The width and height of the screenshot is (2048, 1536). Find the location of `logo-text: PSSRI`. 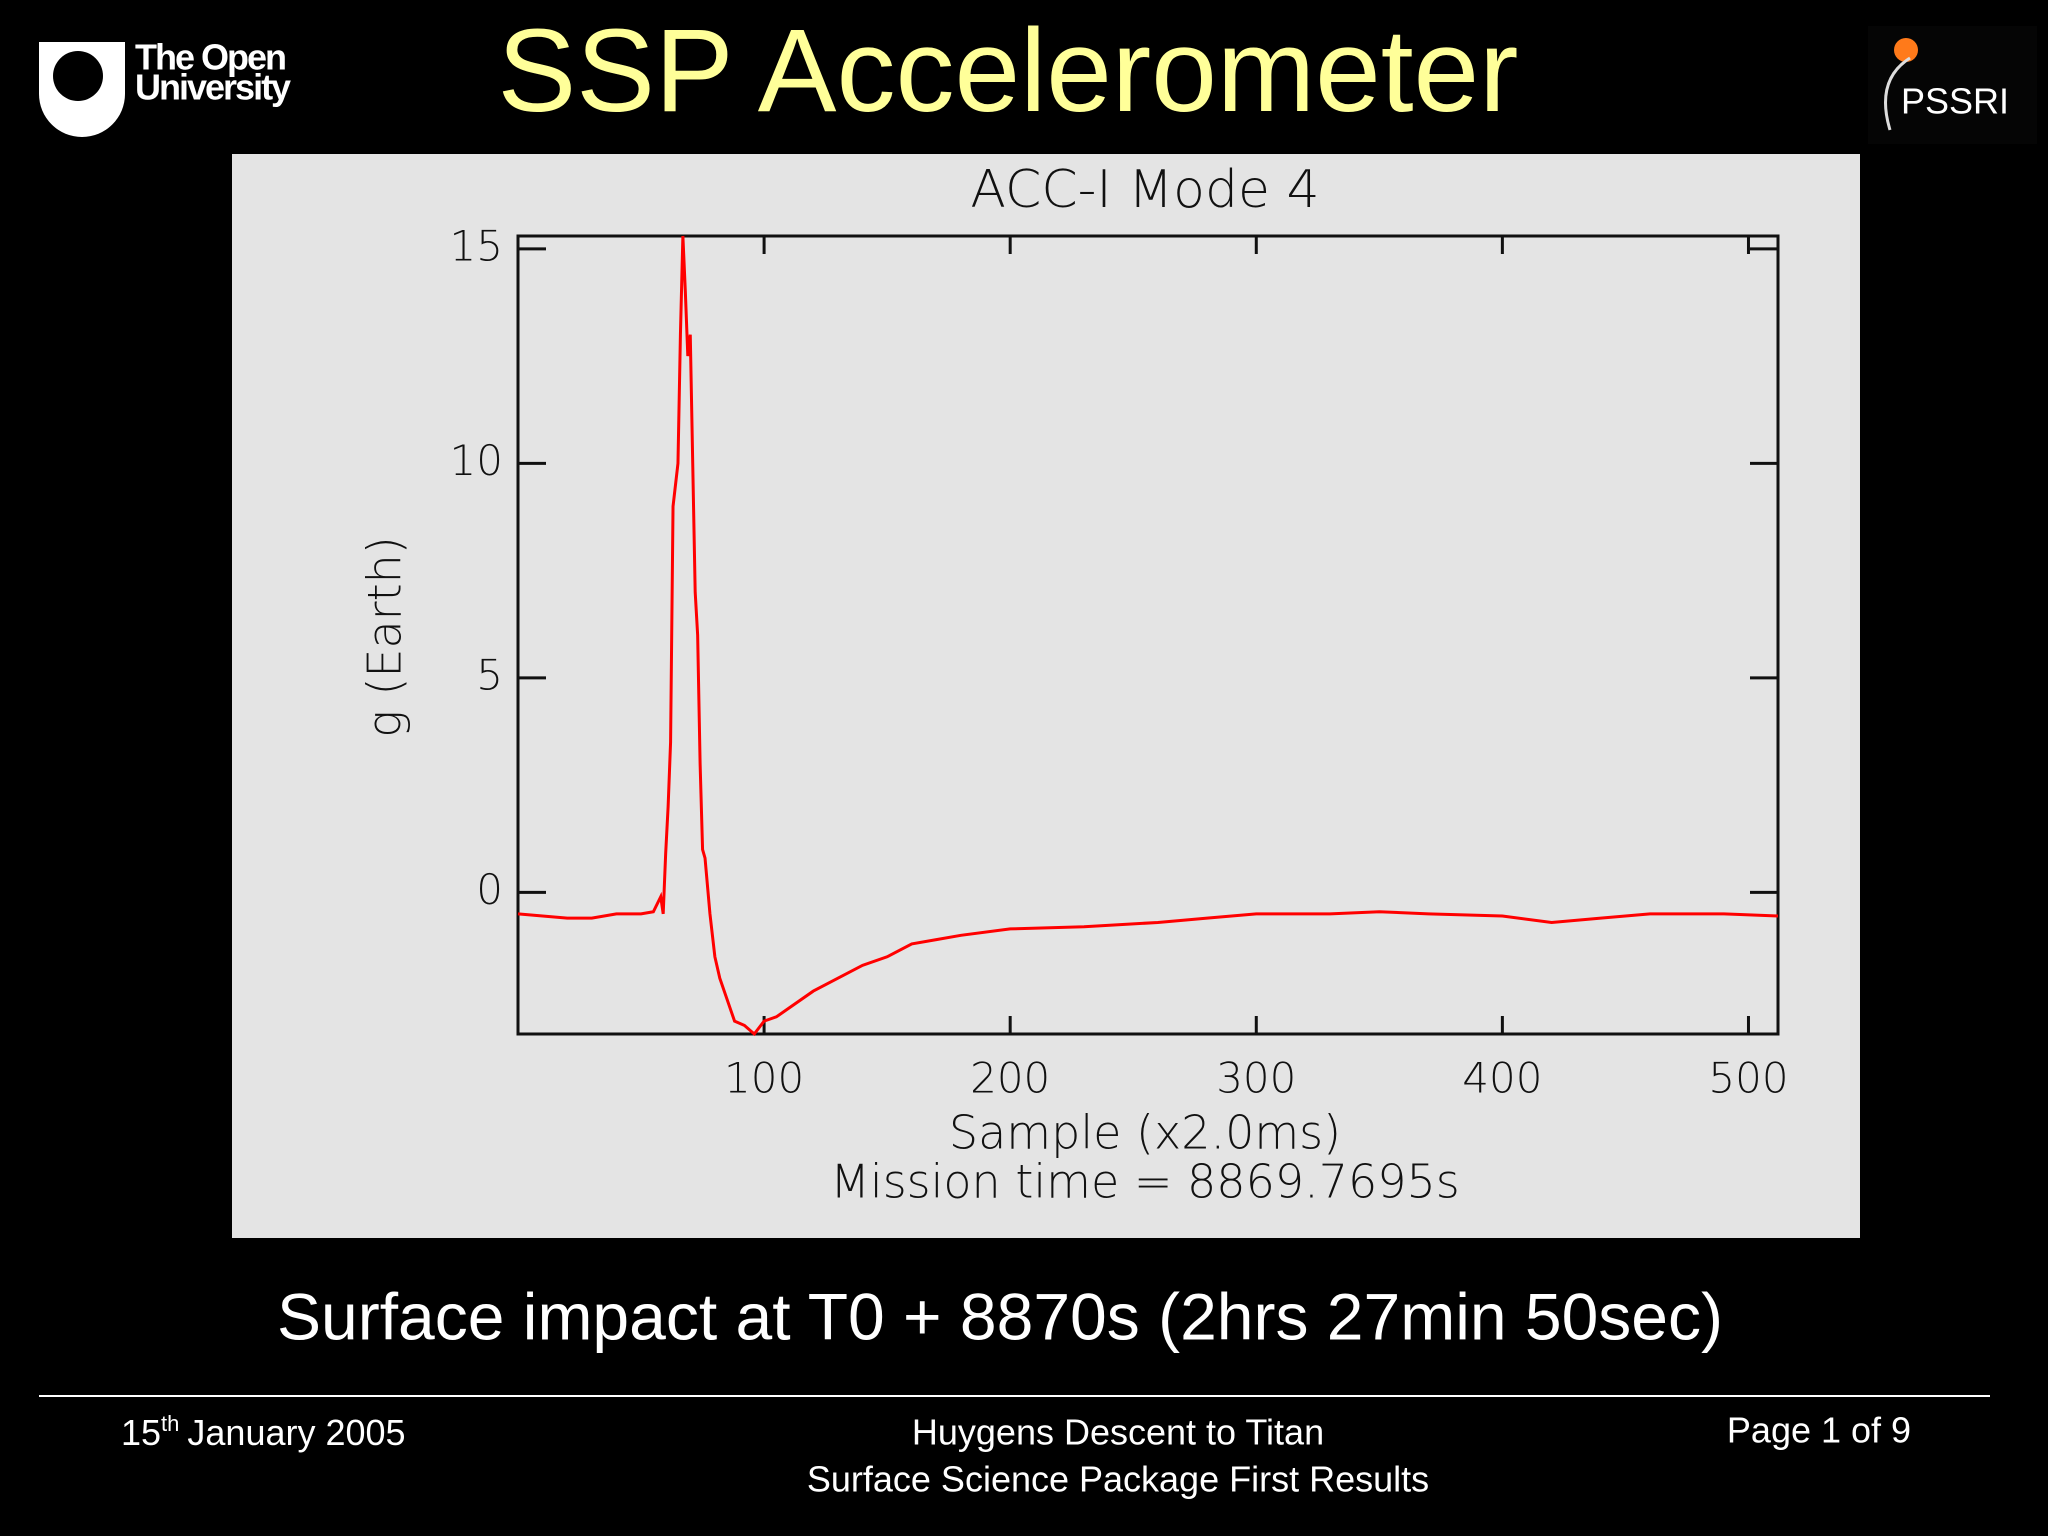

logo-text: PSSRI is located at coordinates (1955, 101).